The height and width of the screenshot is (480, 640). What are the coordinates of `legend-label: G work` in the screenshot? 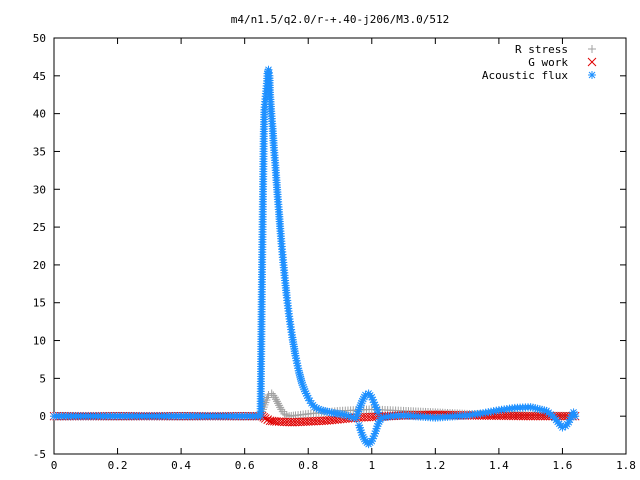 It's located at (548, 62).